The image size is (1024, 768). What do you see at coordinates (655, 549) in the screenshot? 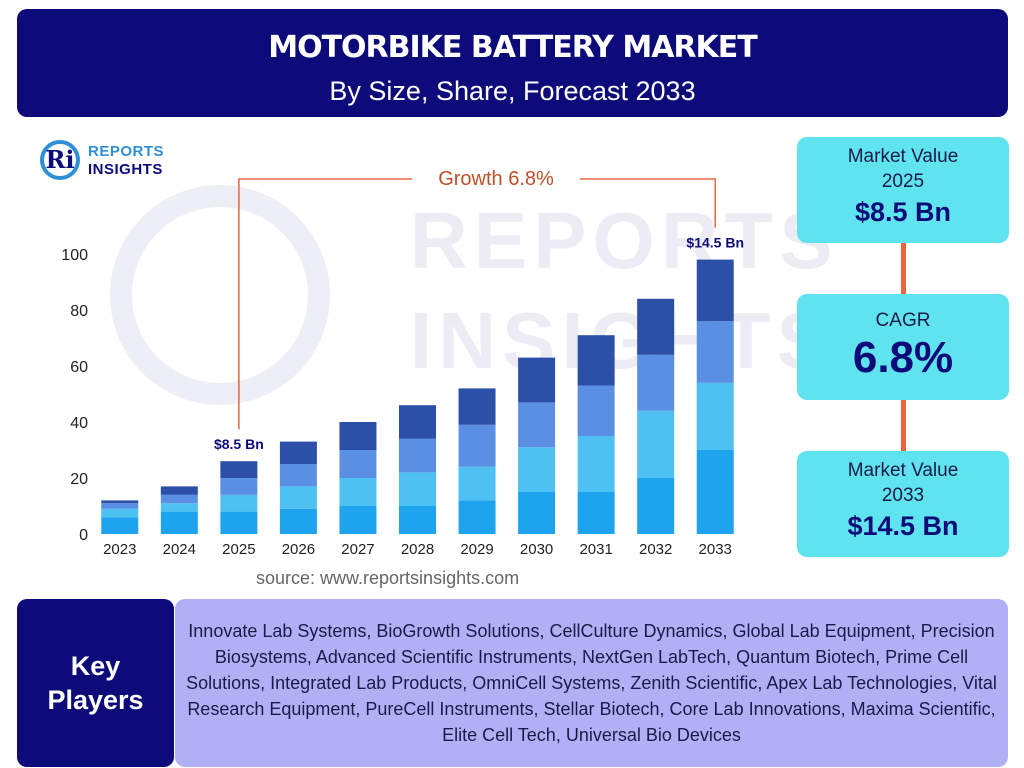
I see `x-tick-label: 2032` at bounding box center [655, 549].